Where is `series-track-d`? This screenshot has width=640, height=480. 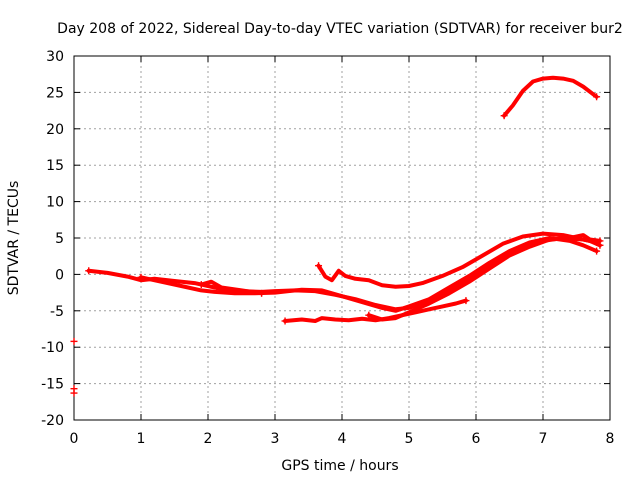 series-track-d is located at coordinates (459, 260).